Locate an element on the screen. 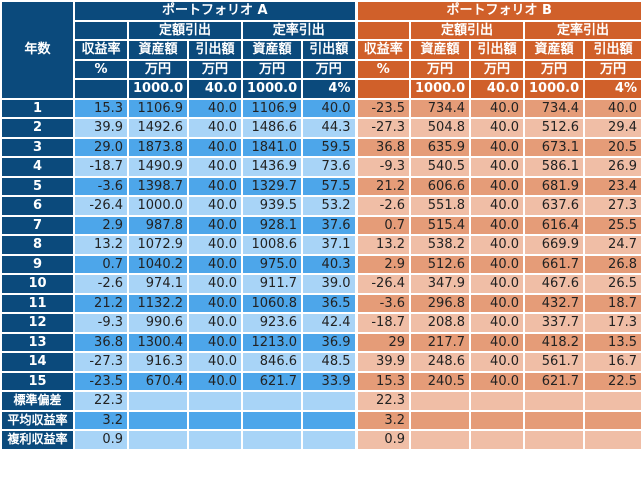 This screenshot has width=641, height=495. portfolio-a-cell: 1072.9 is located at coordinates (158, 245).